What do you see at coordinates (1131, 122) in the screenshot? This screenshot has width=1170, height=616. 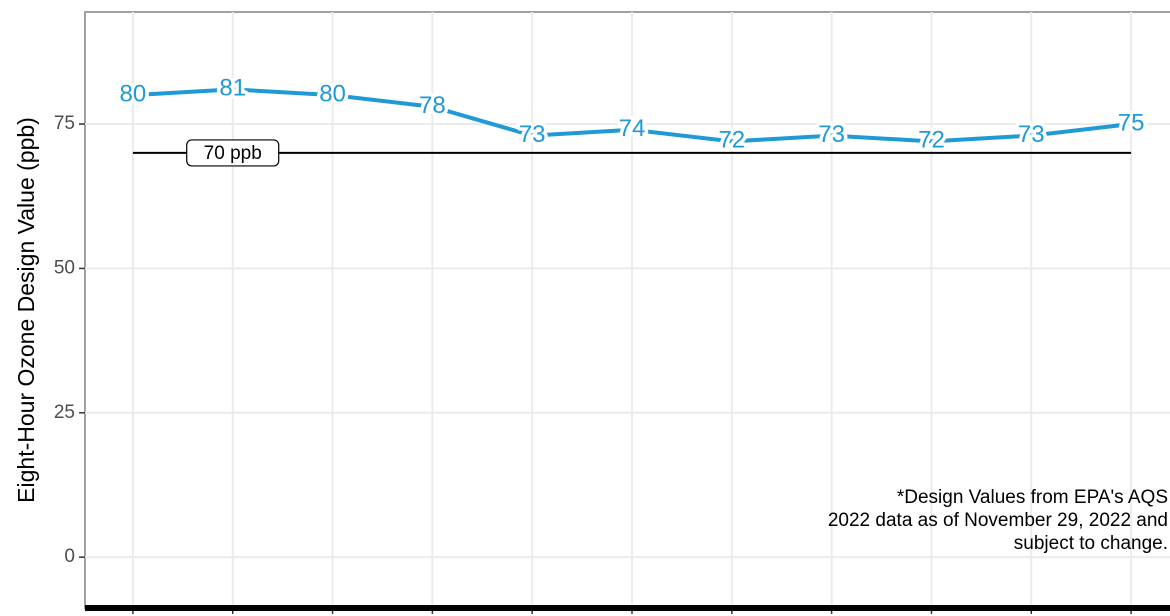 I see `data-label: 75` at bounding box center [1131, 122].